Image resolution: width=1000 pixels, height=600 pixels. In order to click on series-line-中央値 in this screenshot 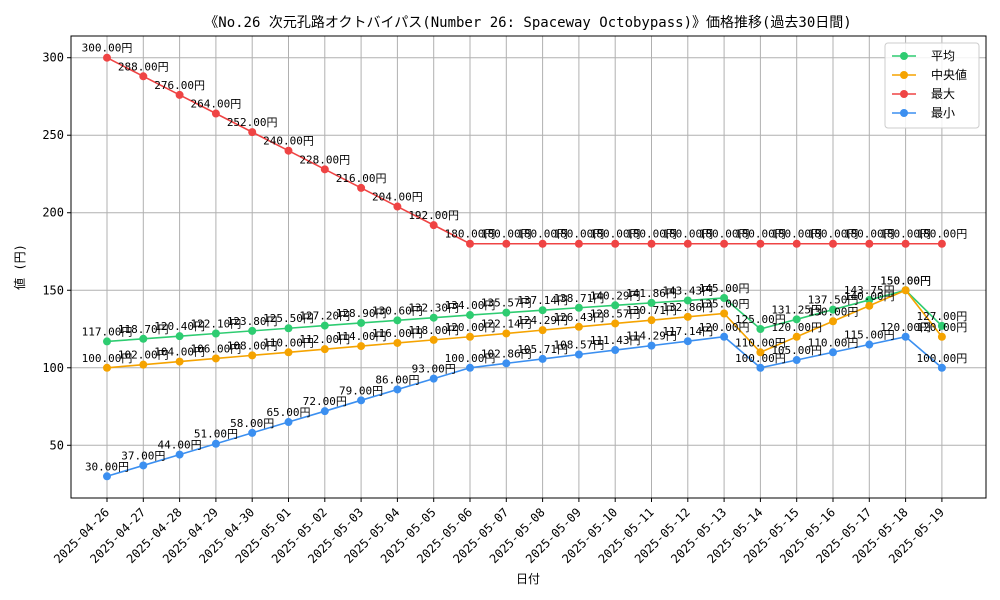, I will do `click(524, 329)`.